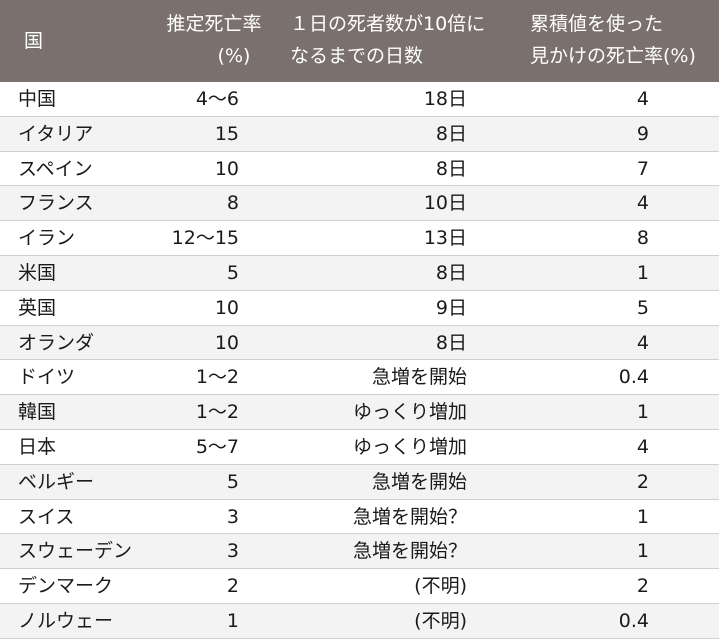 This screenshot has height=639, width=719. Describe the element at coordinates (359, 273) in the screenshot. I see `table-row: 米国 5 8日 1` at that location.